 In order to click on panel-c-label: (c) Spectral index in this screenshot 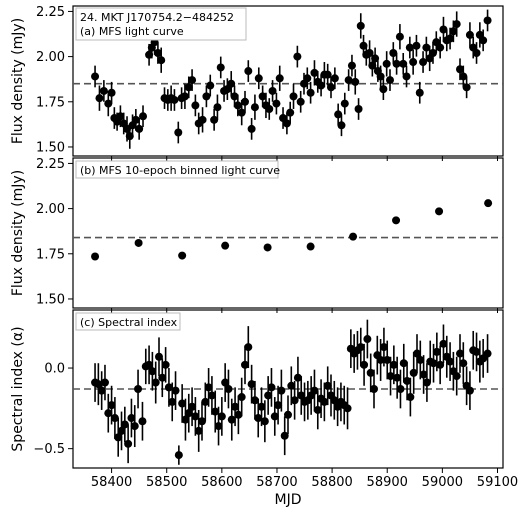, I will do `click(129, 322)`.